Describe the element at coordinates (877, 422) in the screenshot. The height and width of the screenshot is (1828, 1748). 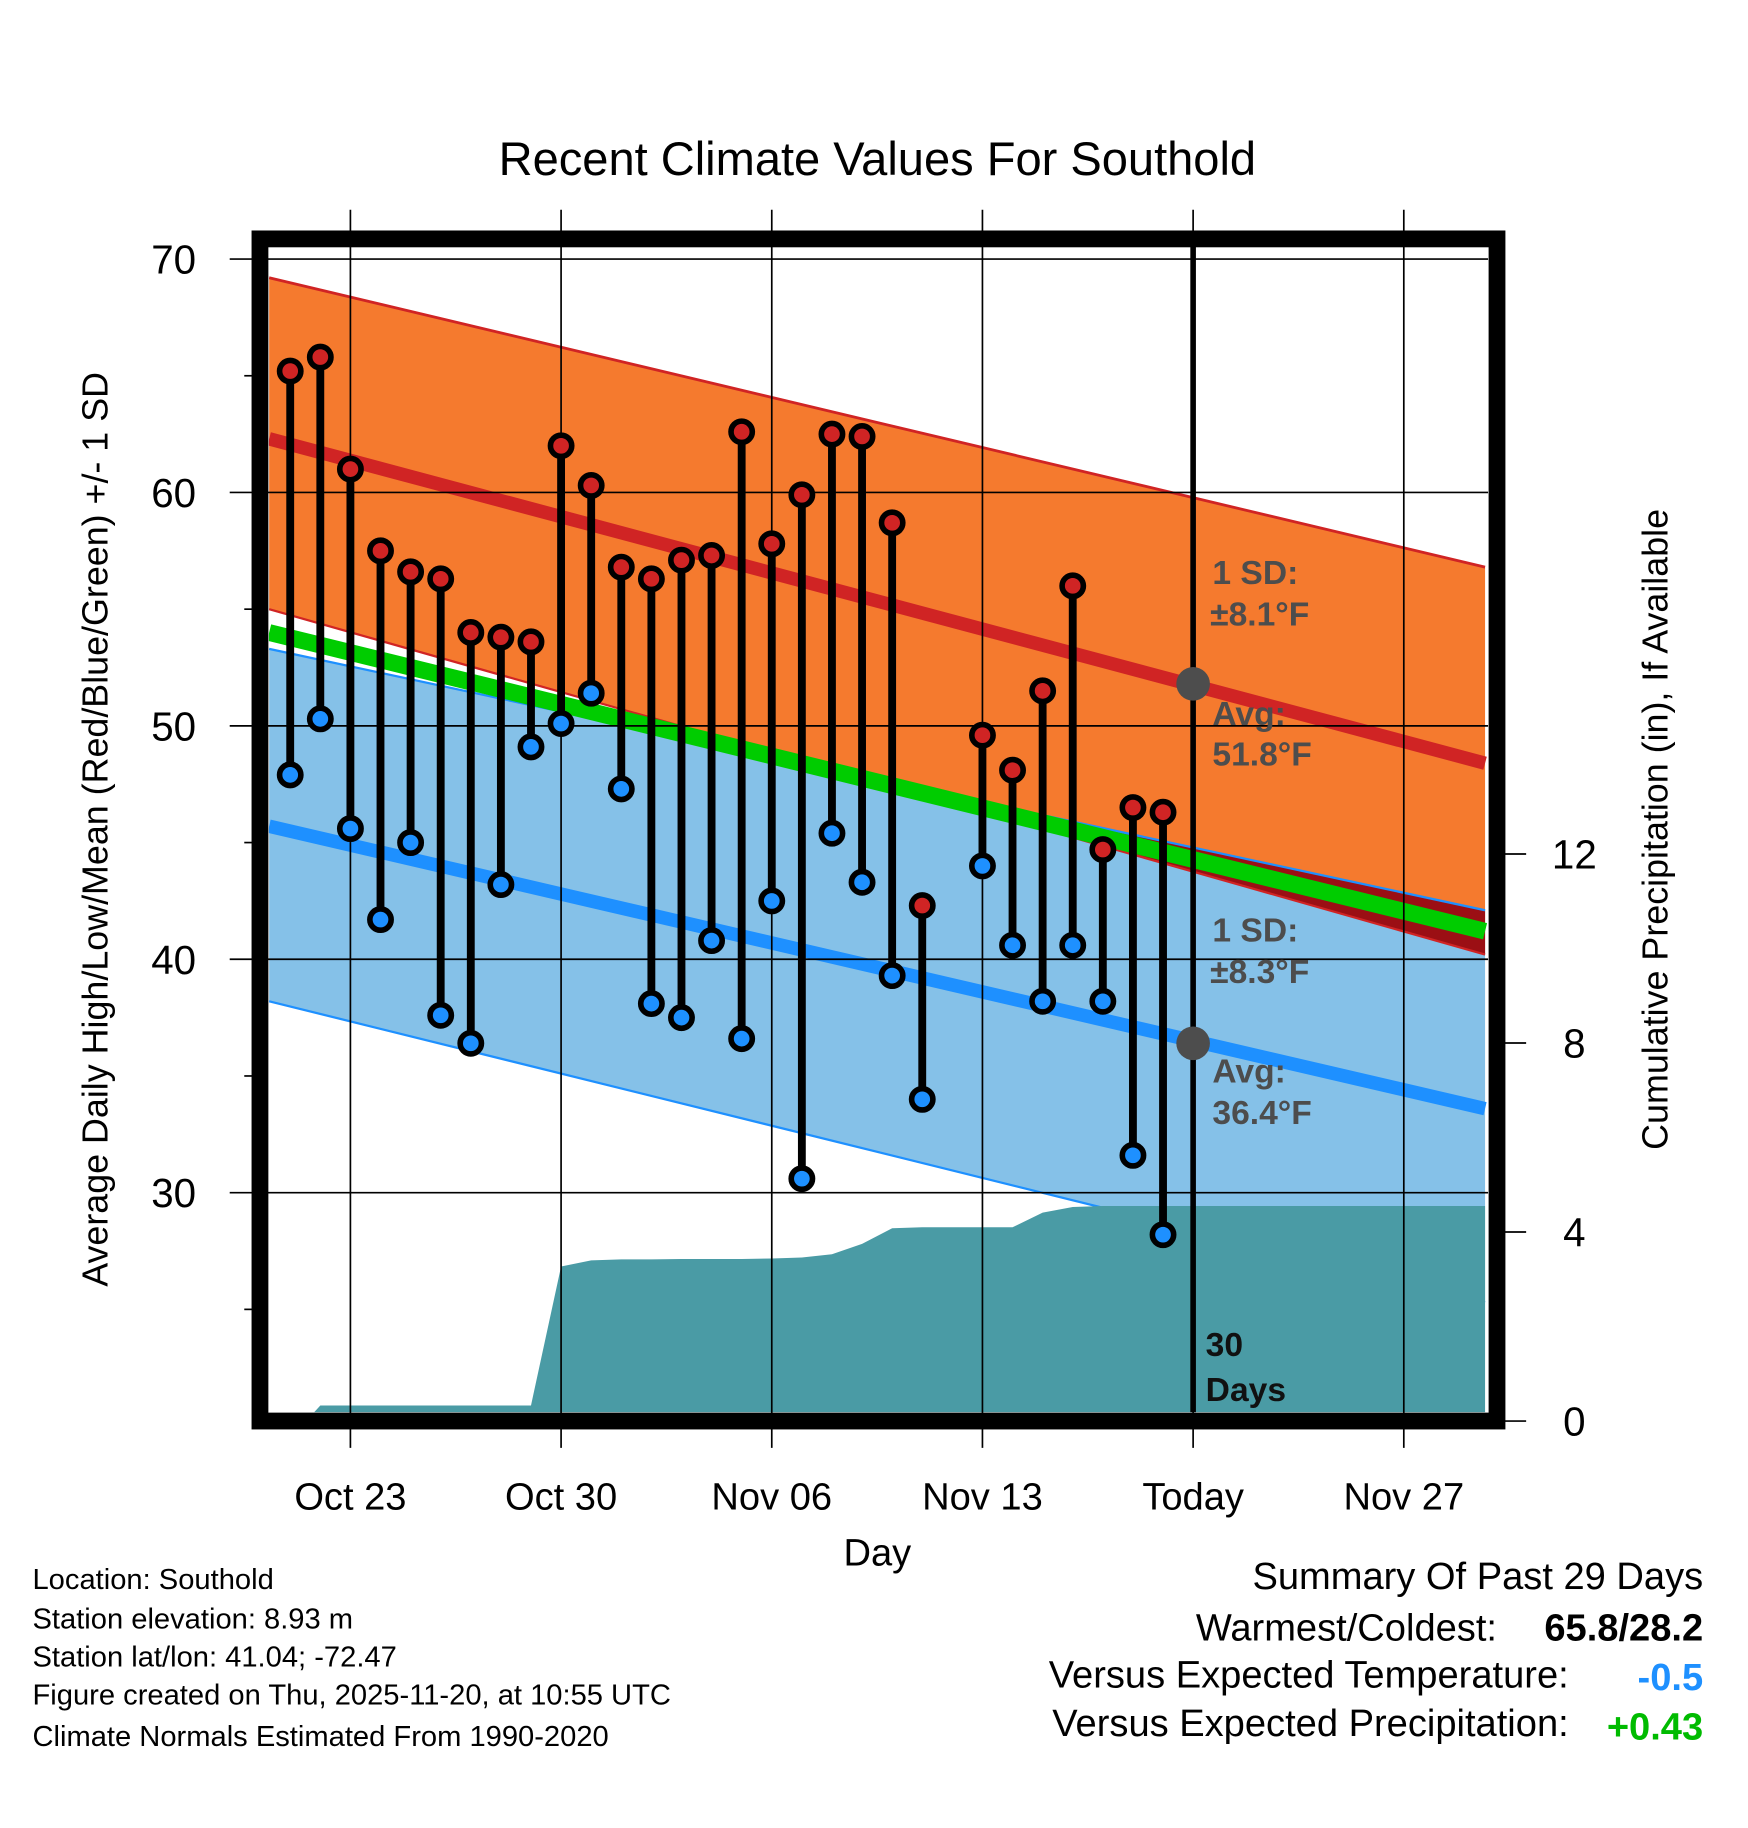
I see `high-upper-line` at that location.